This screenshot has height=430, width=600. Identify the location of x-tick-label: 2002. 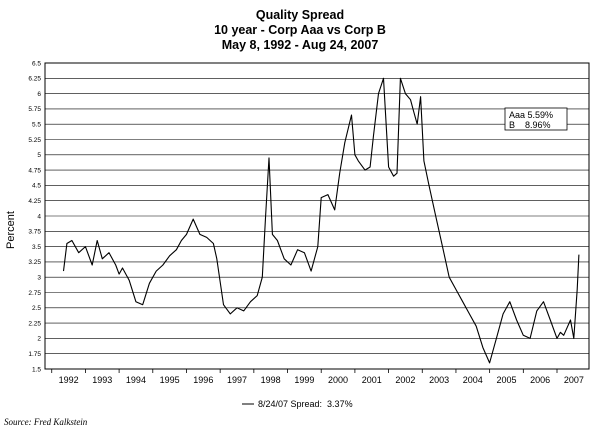
(405, 380).